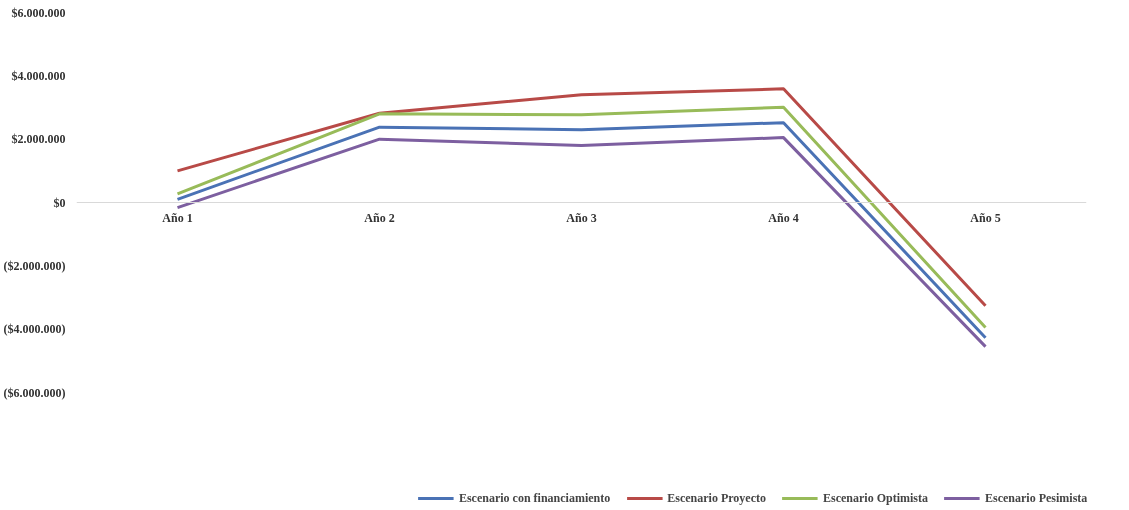  What do you see at coordinates (534, 498) in the screenshot?
I see `legend-label: Escenario con financiamiento` at bounding box center [534, 498].